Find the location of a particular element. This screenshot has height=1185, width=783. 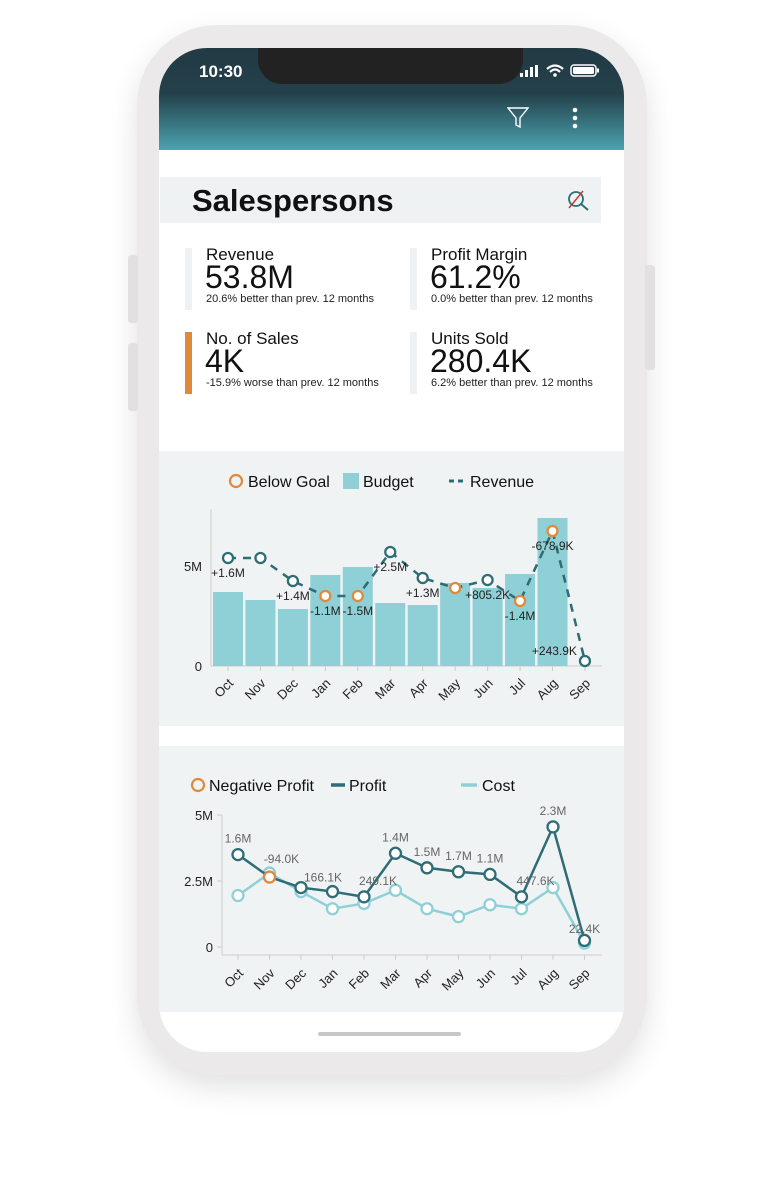

status-time: 10:30 is located at coordinates (221, 71).